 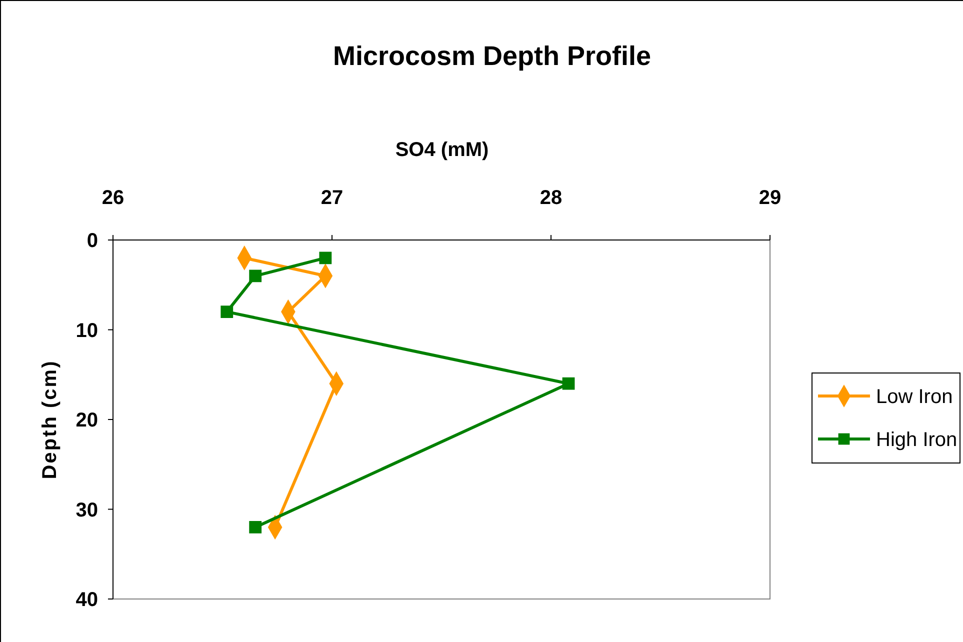 What do you see at coordinates (113, 198) in the screenshot?
I see `x-tick-label: 26` at bounding box center [113, 198].